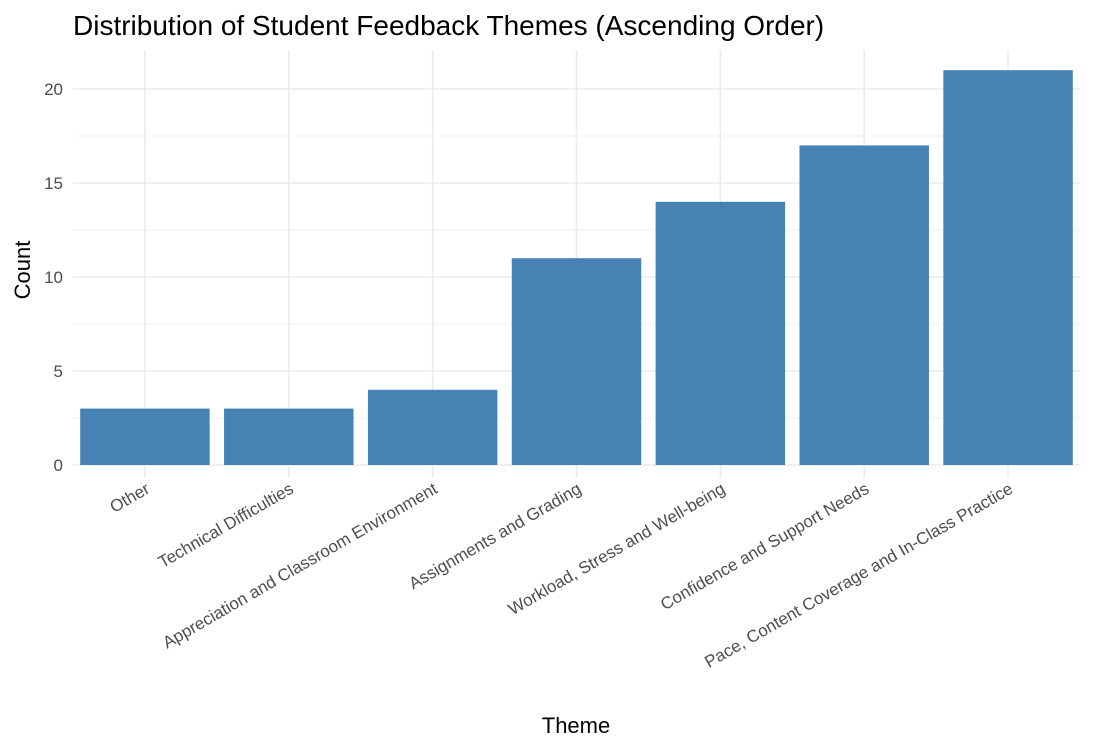 The height and width of the screenshot is (750, 1093). What do you see at coordinates (576, 725) in the screenshot?
I see `x-axis-title: Theme` at bounding box center [576, 725].